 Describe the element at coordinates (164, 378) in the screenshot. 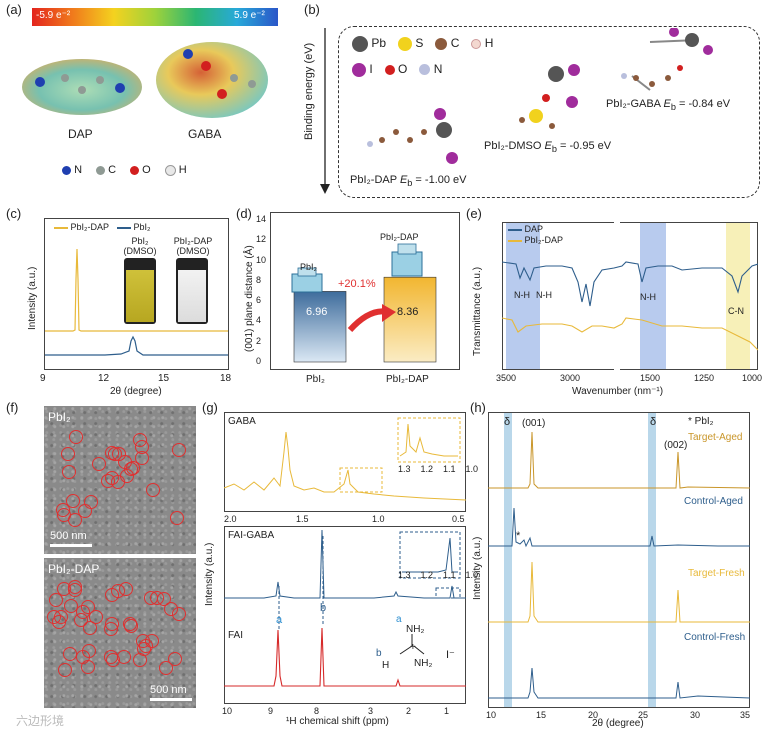

I see `c-xtick: 15` at that location.